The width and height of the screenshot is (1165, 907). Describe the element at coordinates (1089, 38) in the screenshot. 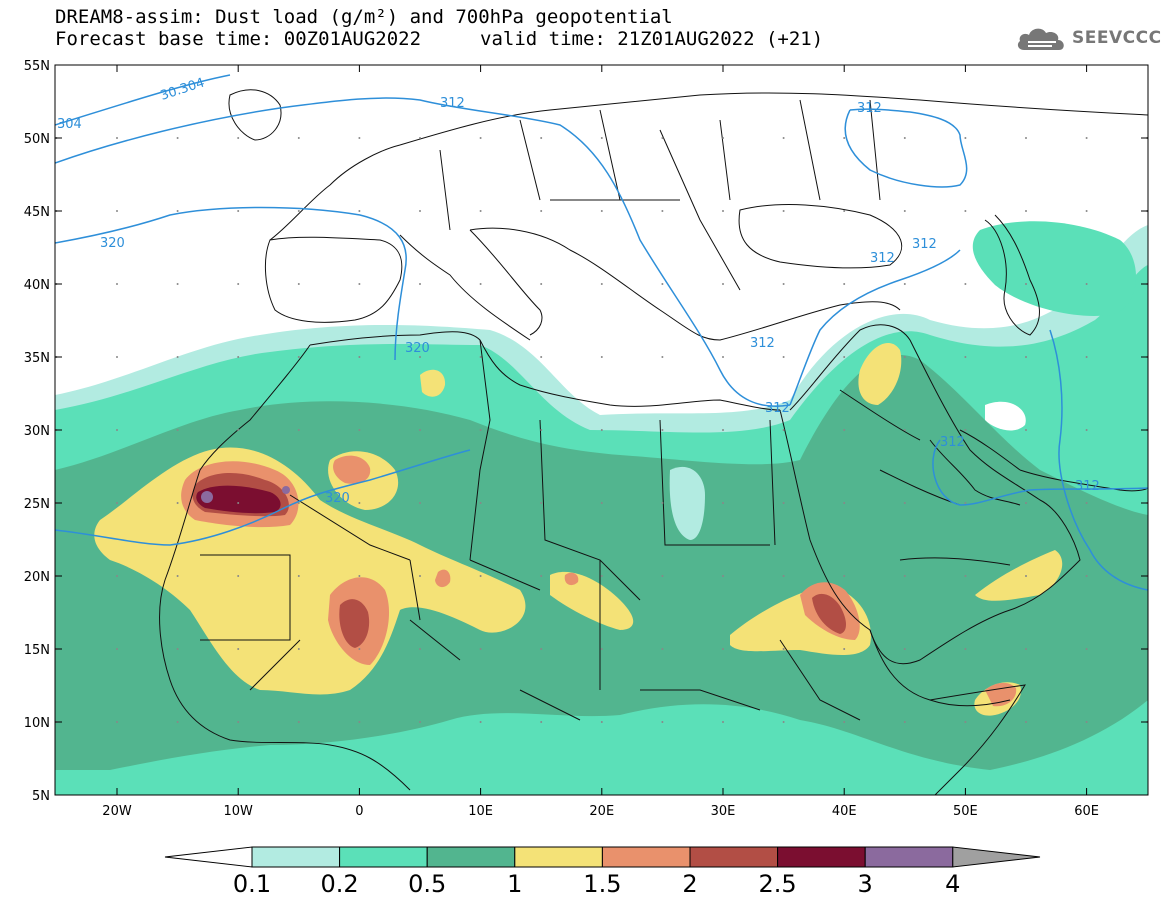

I see `seevccc-logo: SEEVCCC` at that location.